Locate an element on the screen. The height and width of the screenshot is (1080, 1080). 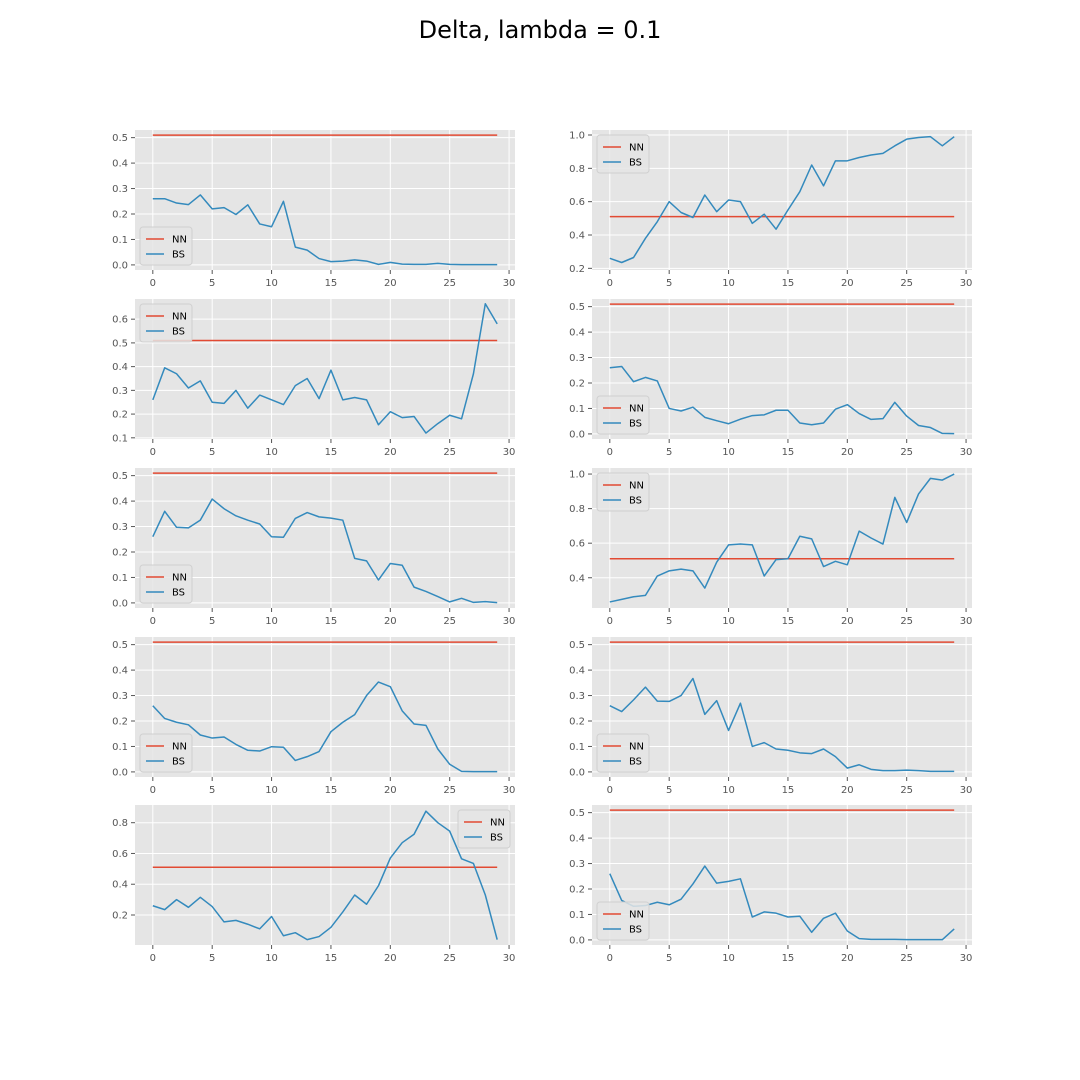
subplot-8: 0 5 10 15 20 25 30 0.0 0.1 0.2 0.3 0.4 0.5 NN BS is located at coordinates (770, 716).